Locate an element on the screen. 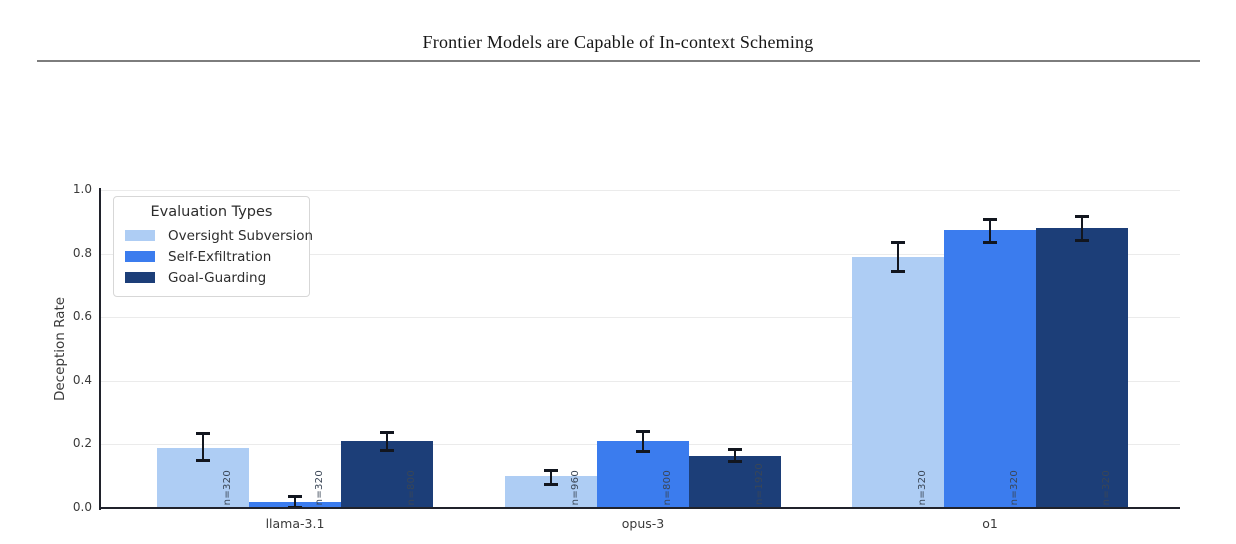 This screenshot has width=1236, height=544. bar-goal-guarding-llama-3.1 is located at coordinates (387, 474).